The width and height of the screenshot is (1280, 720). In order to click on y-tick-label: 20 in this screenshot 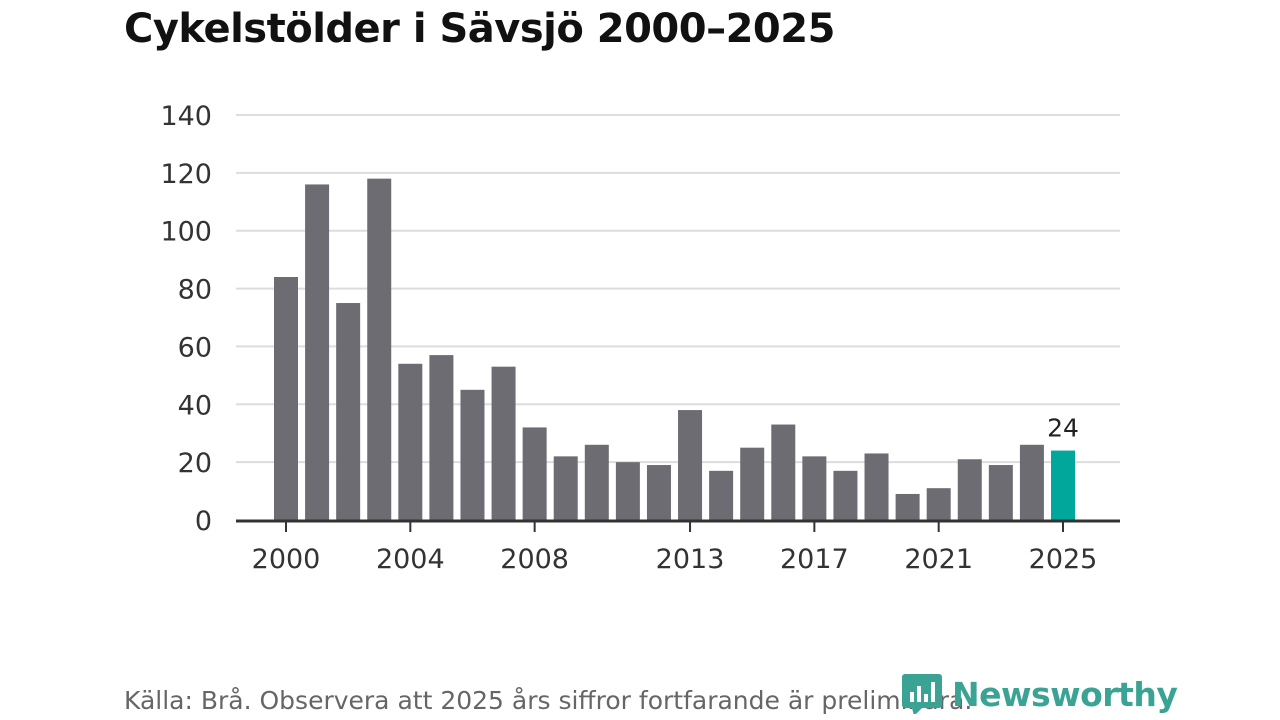, I will do `click(195, 463)`.